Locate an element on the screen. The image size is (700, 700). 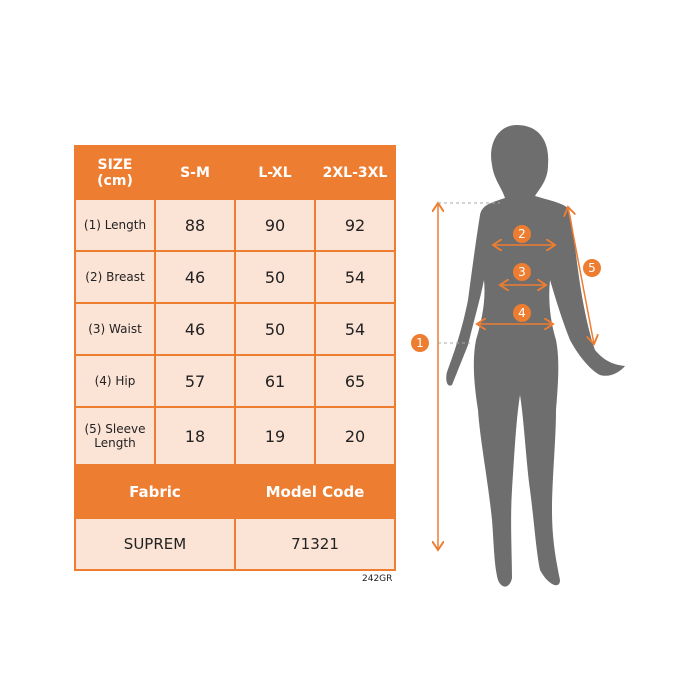
cell: 88 is located at coordinates (195, 225).